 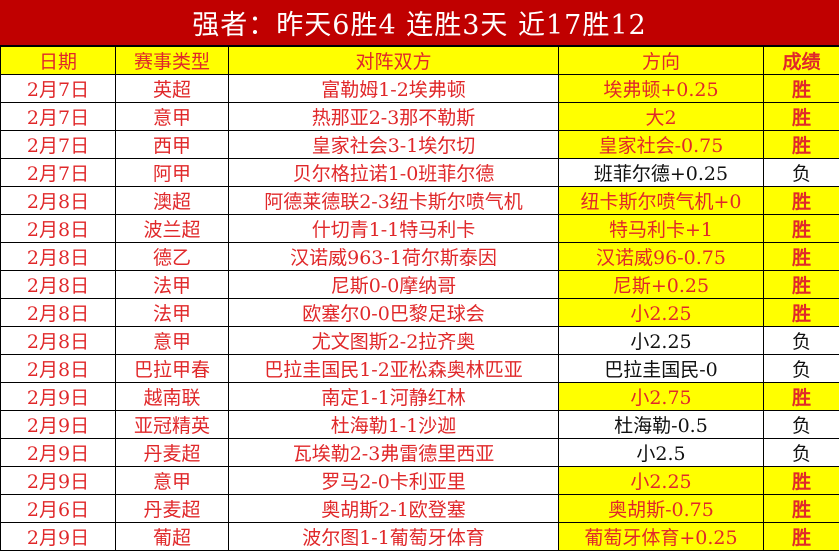 What do you see at coordinates (393, 312) in the screenshot?
I see `match-cell: 欧塞尔0-0巴黎足球会` at bounding box center [393, 312].